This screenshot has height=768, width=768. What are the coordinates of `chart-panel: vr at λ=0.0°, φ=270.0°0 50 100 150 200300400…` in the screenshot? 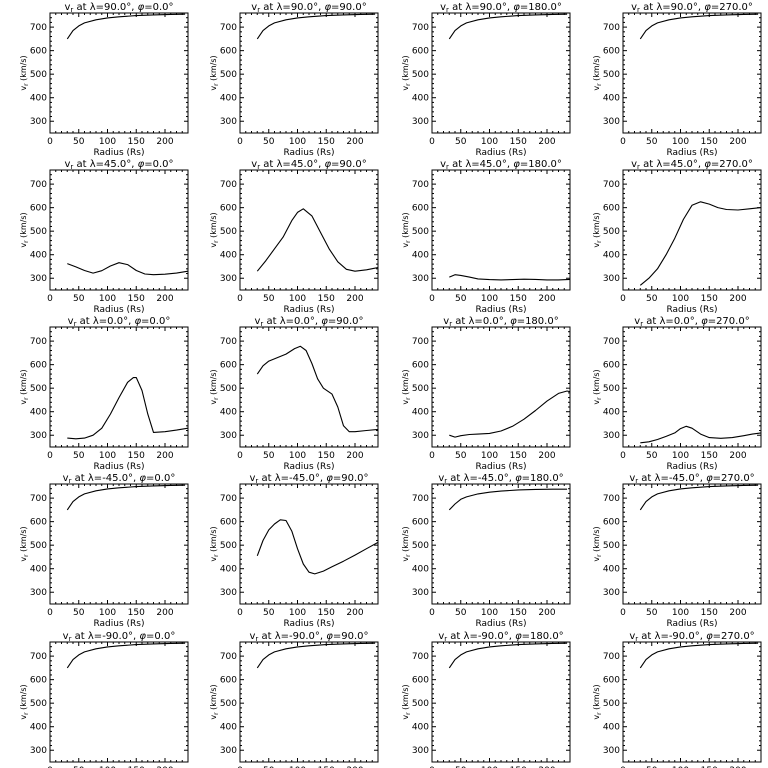 It's located at (677, 394).